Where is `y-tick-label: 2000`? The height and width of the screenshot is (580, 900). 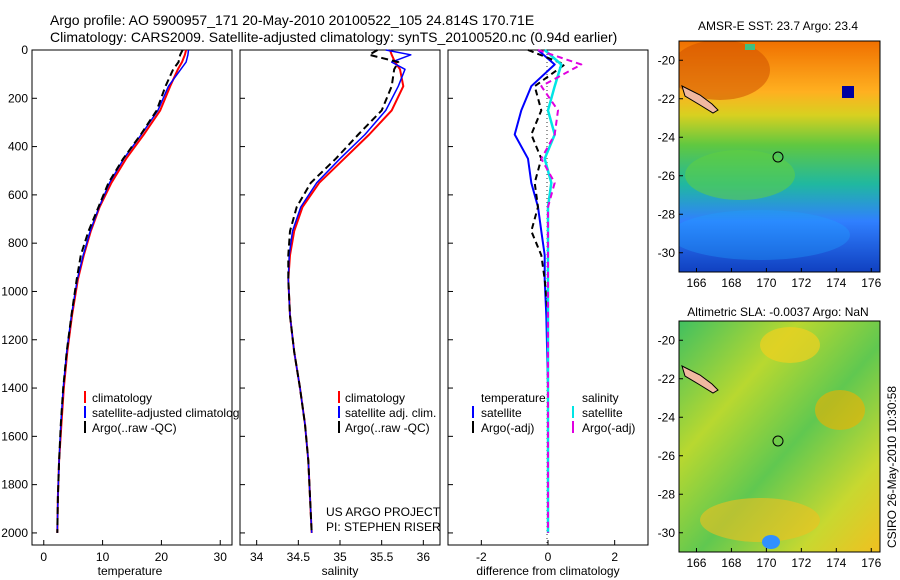 y-tick-label: 2000 is located at coordinates (14, 533).